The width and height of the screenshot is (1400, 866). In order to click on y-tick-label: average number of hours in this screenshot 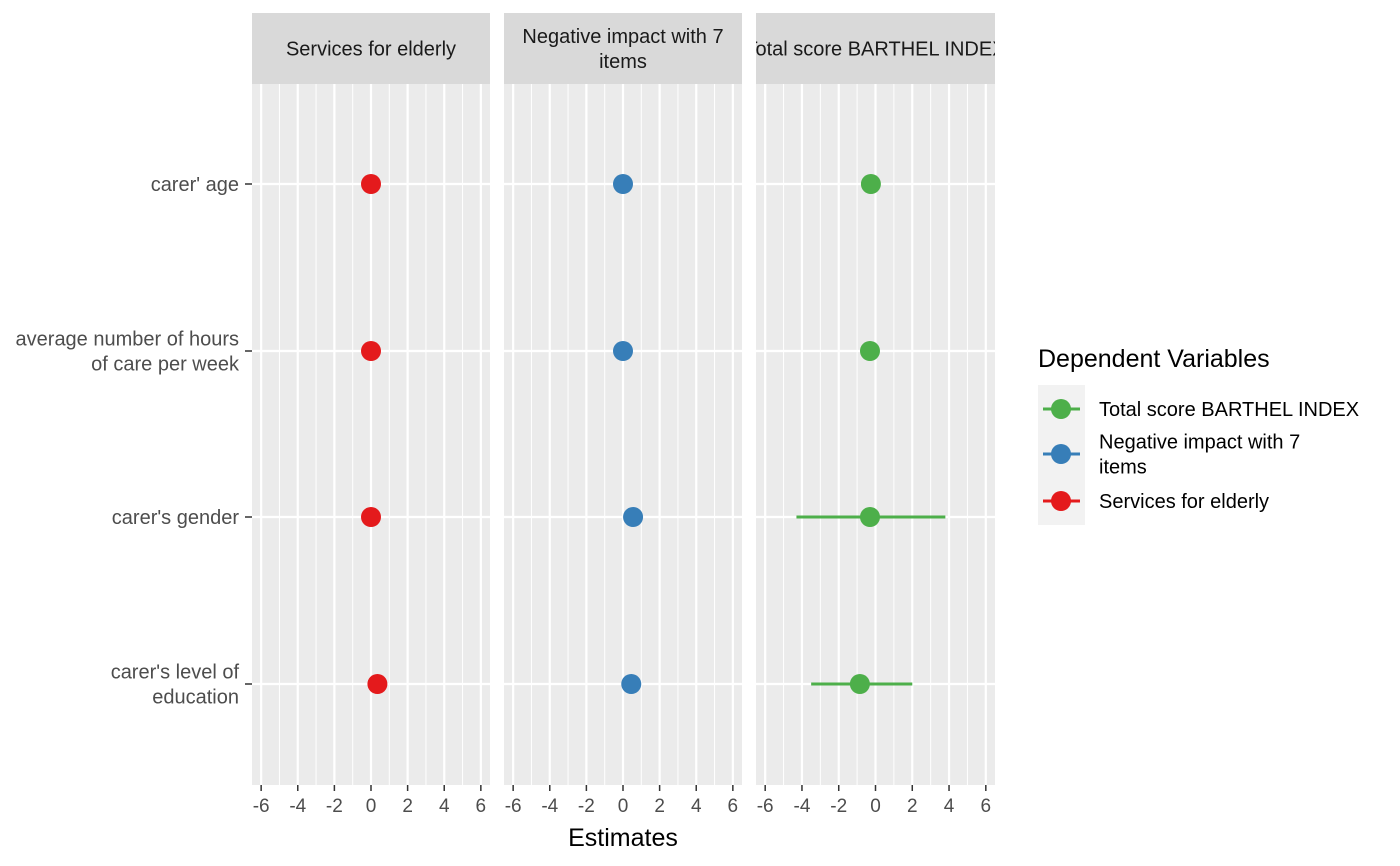, I will do `click(127, 340)`.